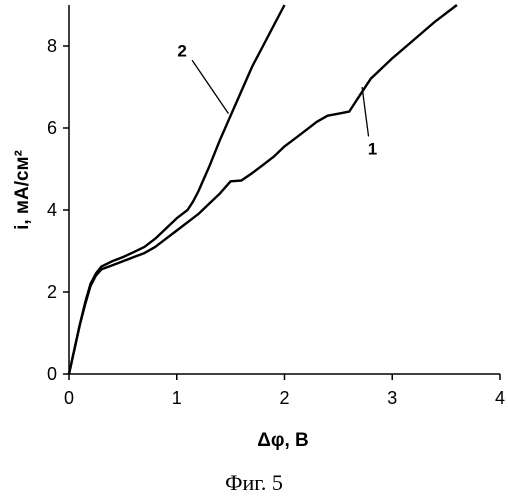  What do you see at coordinates (52, 292) in the screenshot?
I see `y-tick-label: 2` at bounding box center [52, 292].